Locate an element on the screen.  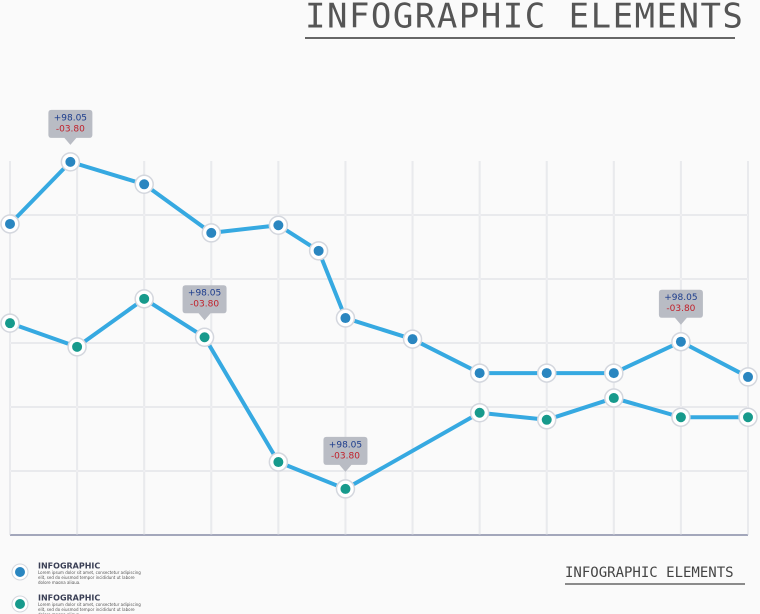
chart-title: INFOGRAPHIC ELEMENTS is located at coordinates (524, 18).